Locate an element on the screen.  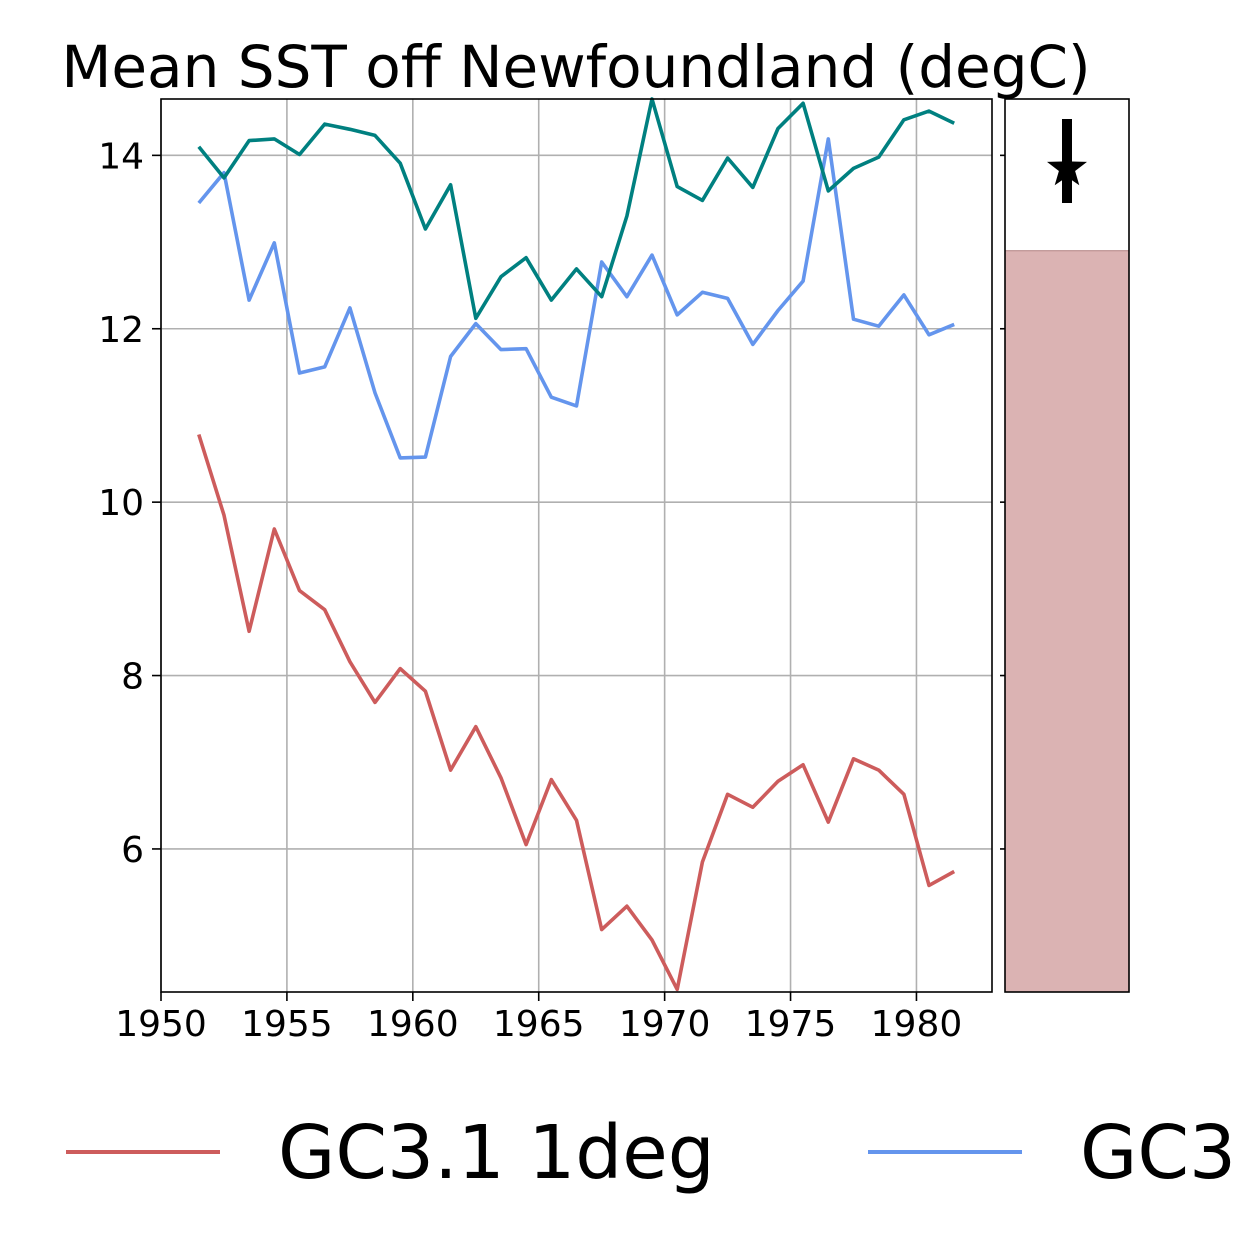
x-axis-tick-labels: 1950 1955 1960 1965 1970 1975 1980 is located at coordinates (538, 1024).